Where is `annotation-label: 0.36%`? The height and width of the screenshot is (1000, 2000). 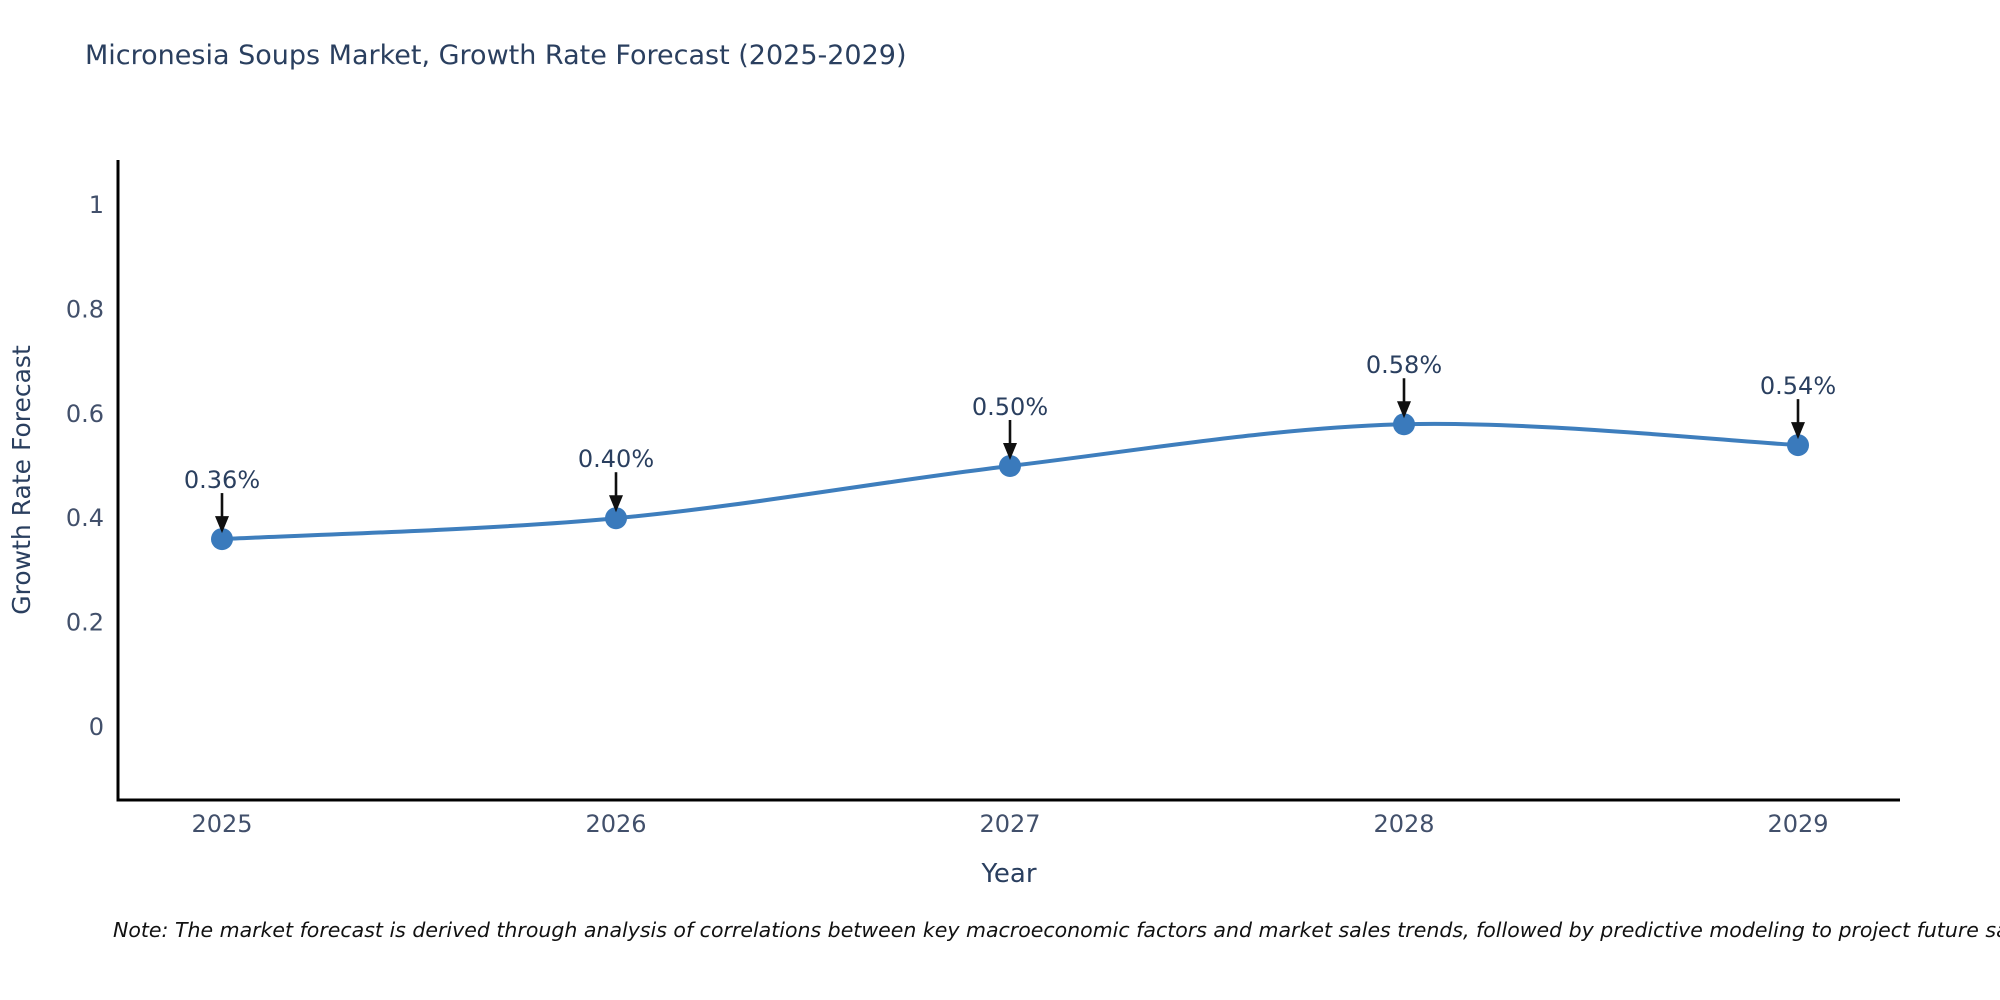
annotation-label: 0.36% is located at coordinates (222, 480).